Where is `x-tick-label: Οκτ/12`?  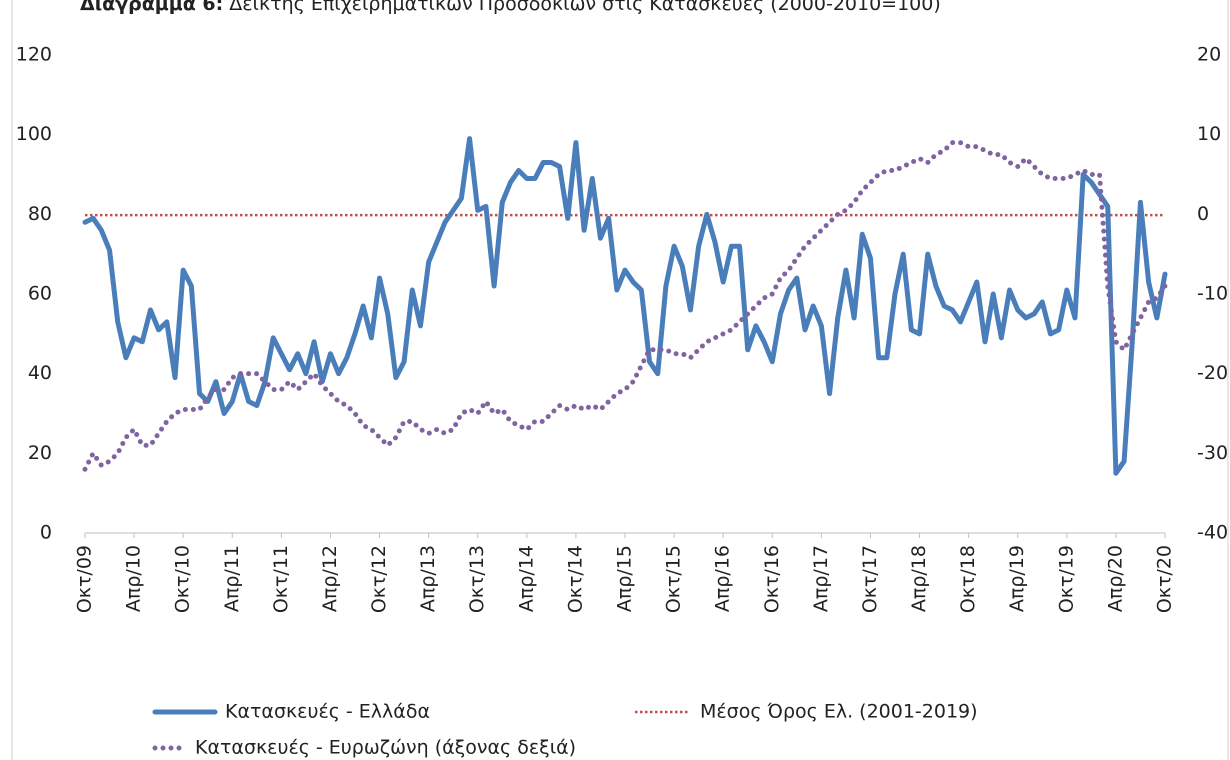
x-tick-label: Οκτ/12 is located at coordinates (379, 579).